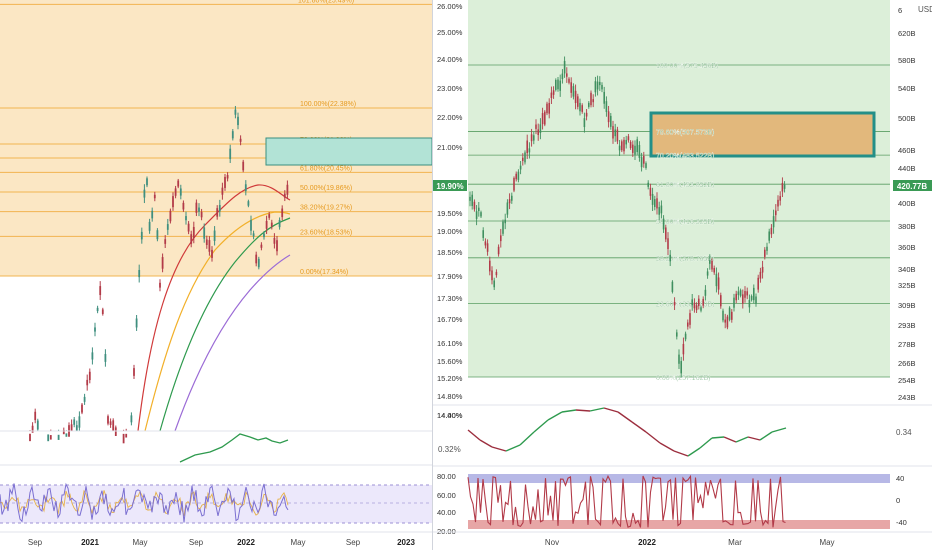 The image size is (932, 550). Describe the element at coordinates (446, 495) in the screenshot. I see `rsi-left-tick: 60.00` at that location.